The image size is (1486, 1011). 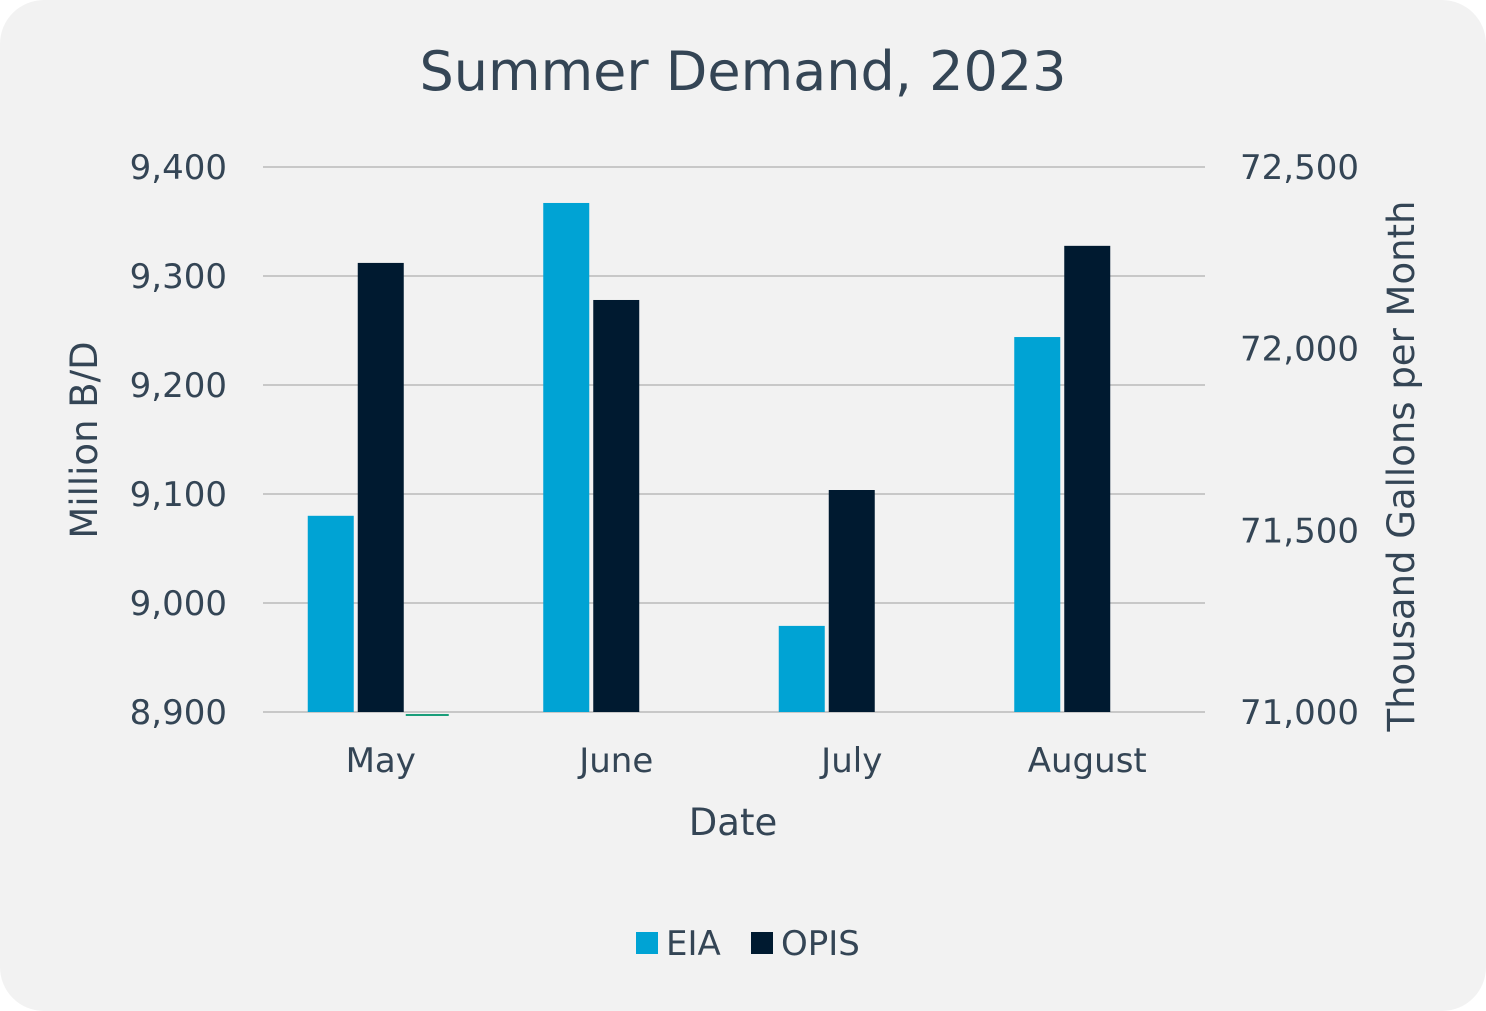 What do you see at coordinates (381, 761) in the screenshot?
I see `x-tick-label: May` at bounding box center [381, 761].